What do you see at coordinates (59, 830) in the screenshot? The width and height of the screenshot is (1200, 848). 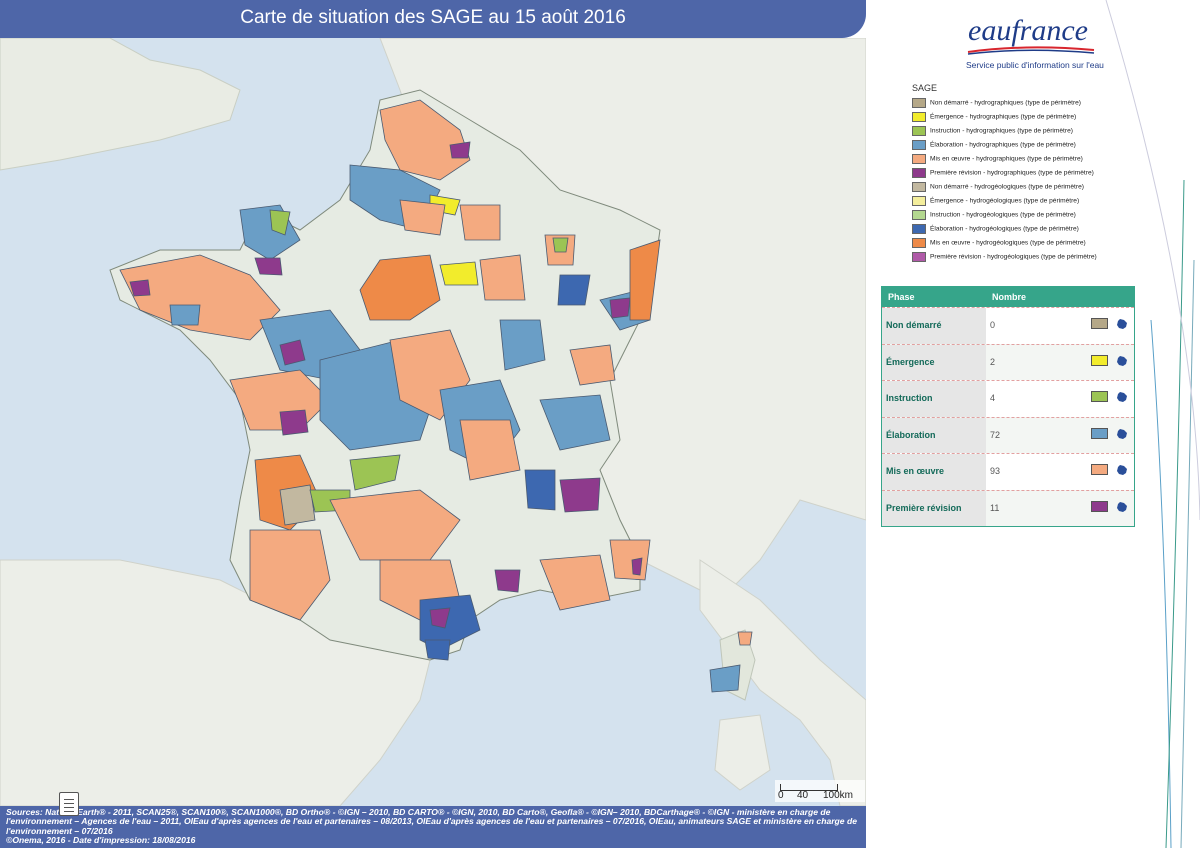 I see `sources-line-3: l'environnement – 07/2016` at bounding box center [59, 830].